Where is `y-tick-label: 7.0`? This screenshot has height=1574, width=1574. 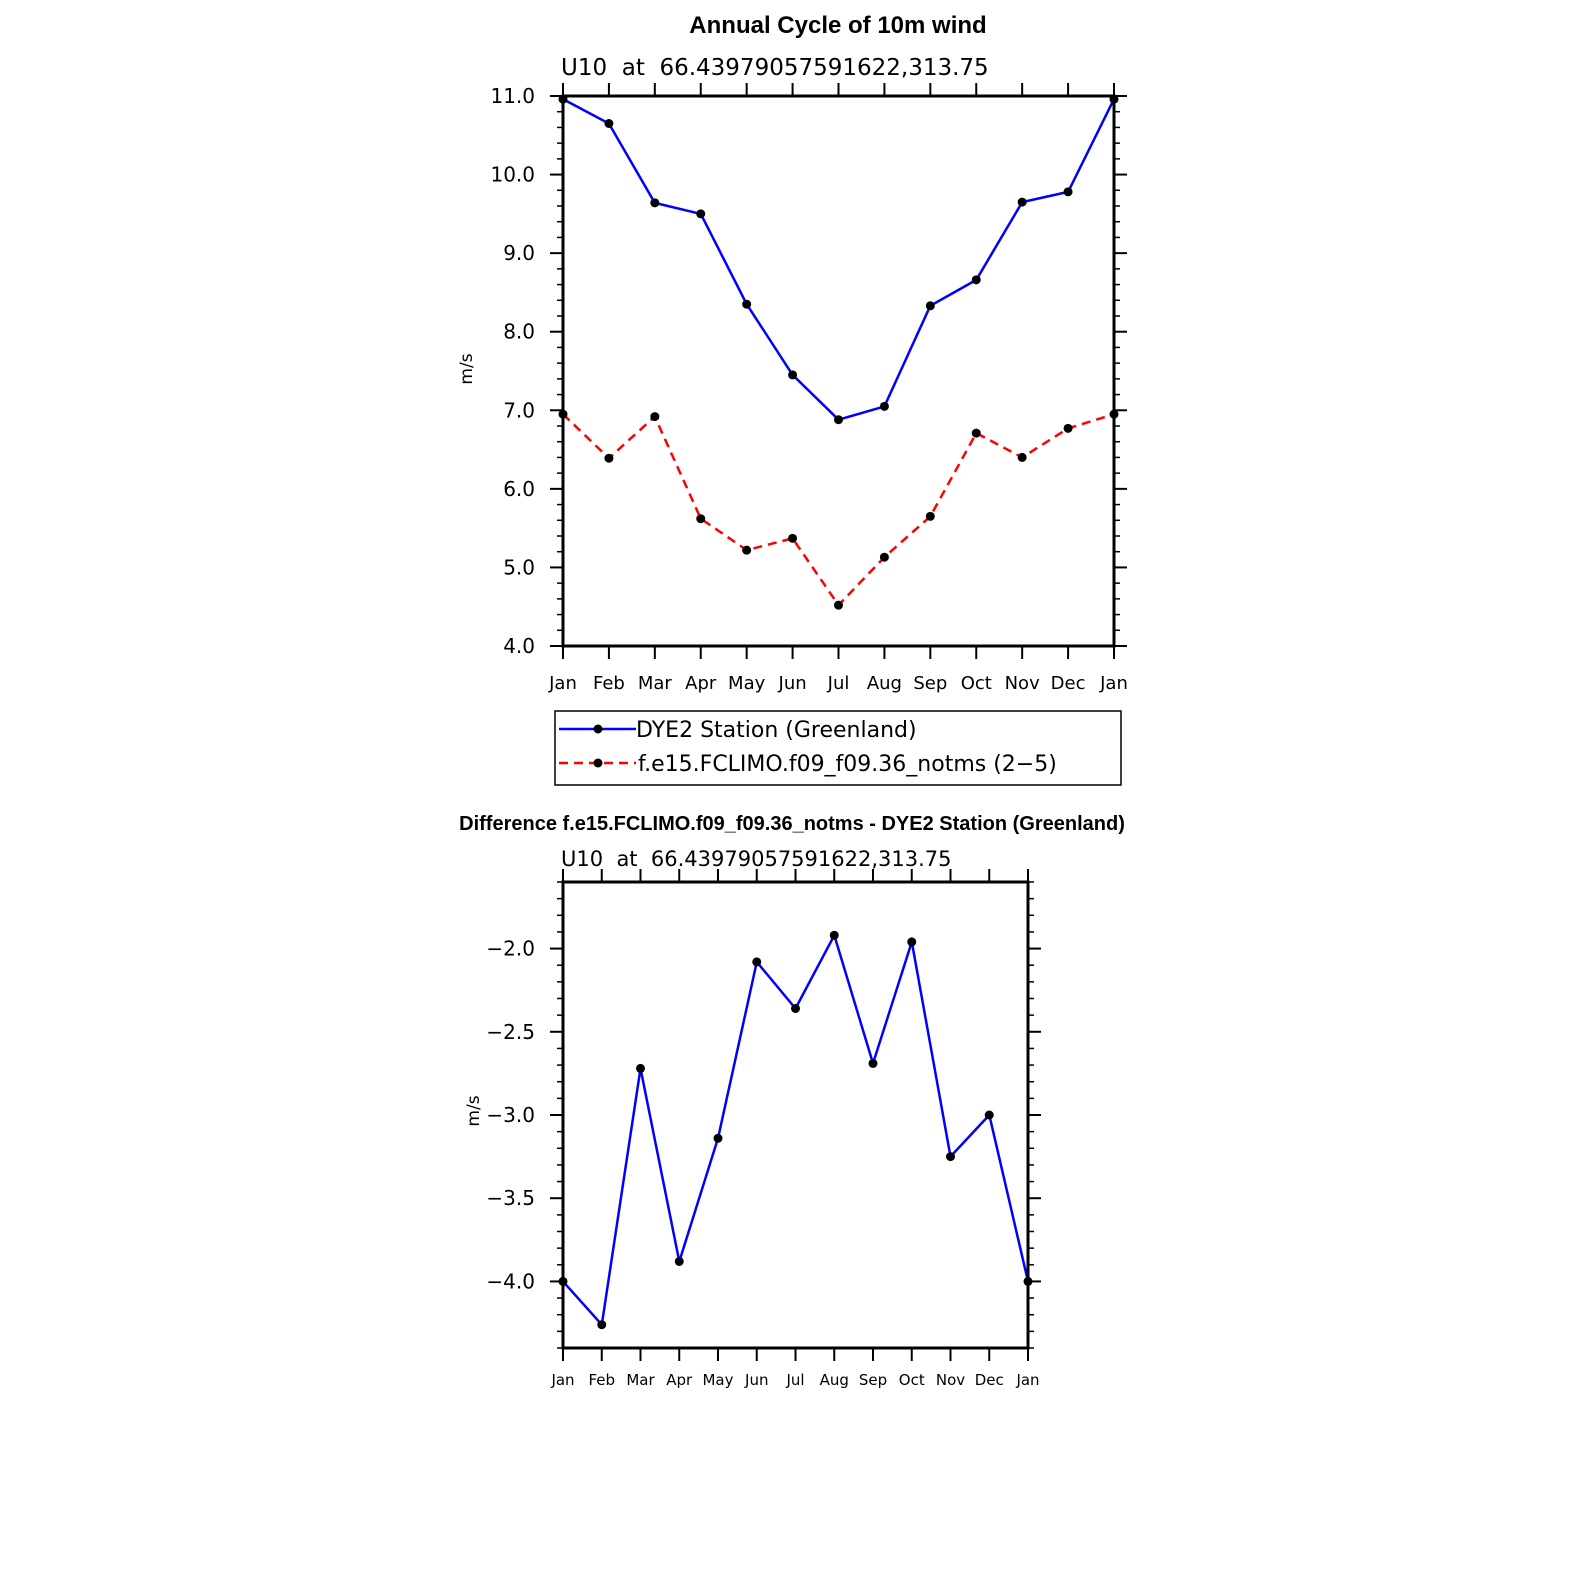 y-tick-label: 7.0 is located at coordinates (519, 410).